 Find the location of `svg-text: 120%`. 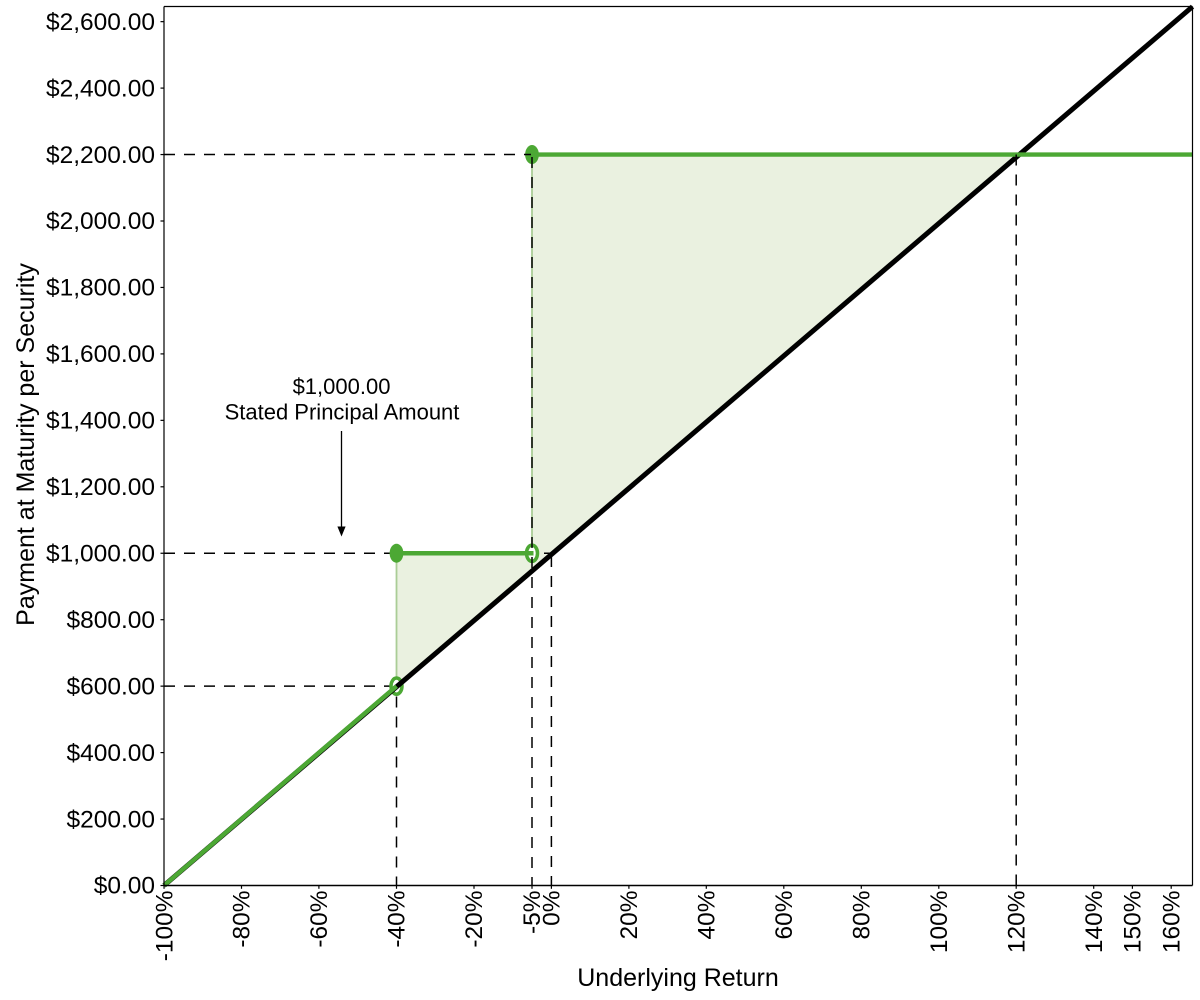

svg-text: 120% is located at coordinates (1016, 921).